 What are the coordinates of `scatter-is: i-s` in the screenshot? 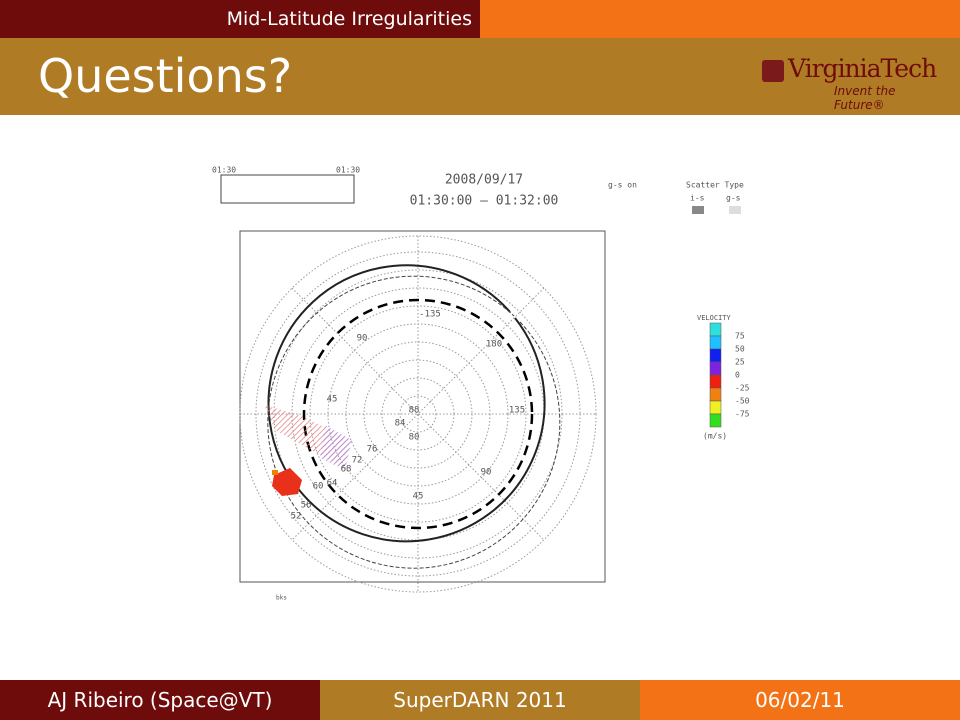 It's located at (697, 198).